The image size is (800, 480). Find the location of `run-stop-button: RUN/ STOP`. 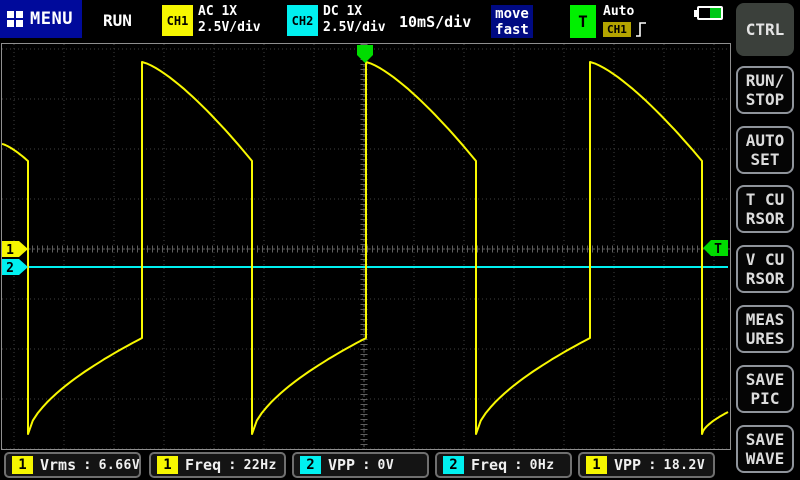

run-stop-button: RUN/ STOP is located at coordinates (765, 90).